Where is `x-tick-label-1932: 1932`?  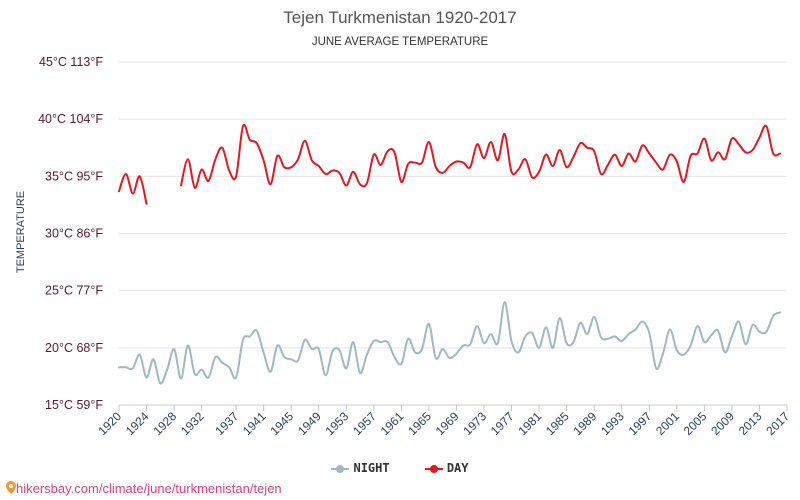
x-tick-label-1932: 1932 is located at coordinates (192, 423).